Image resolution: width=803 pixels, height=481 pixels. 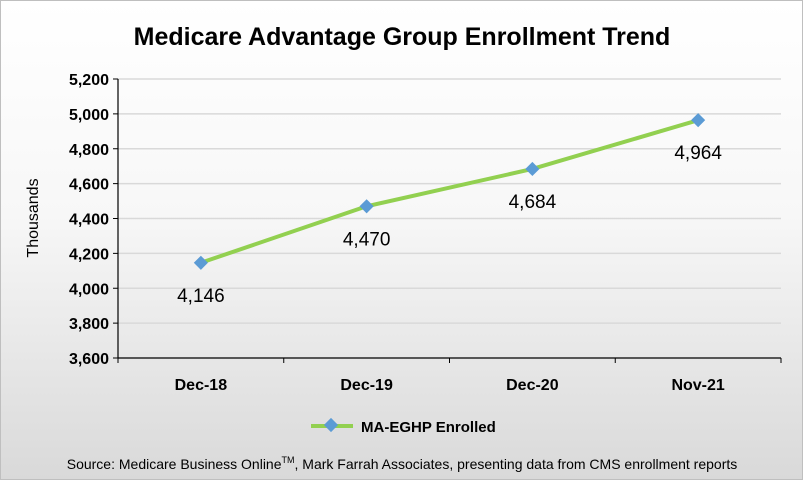 I want to click on data-label: 4,146, so click(x=201, y=296).